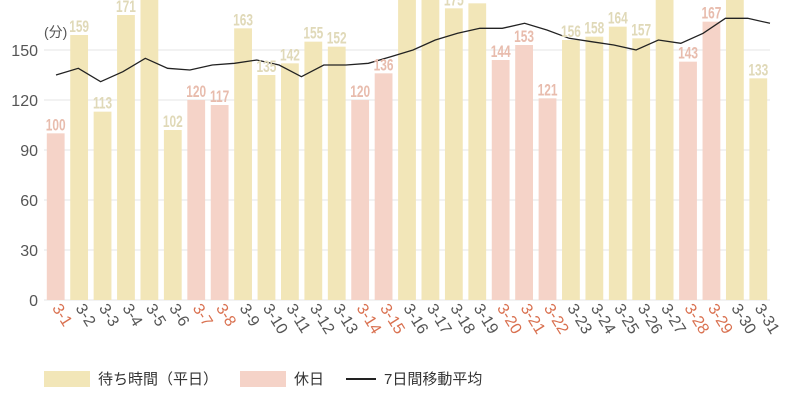 The width and height of the screenshot is (800, 400). I want to click on x-tick-label: 3-31, so click(766, 319).